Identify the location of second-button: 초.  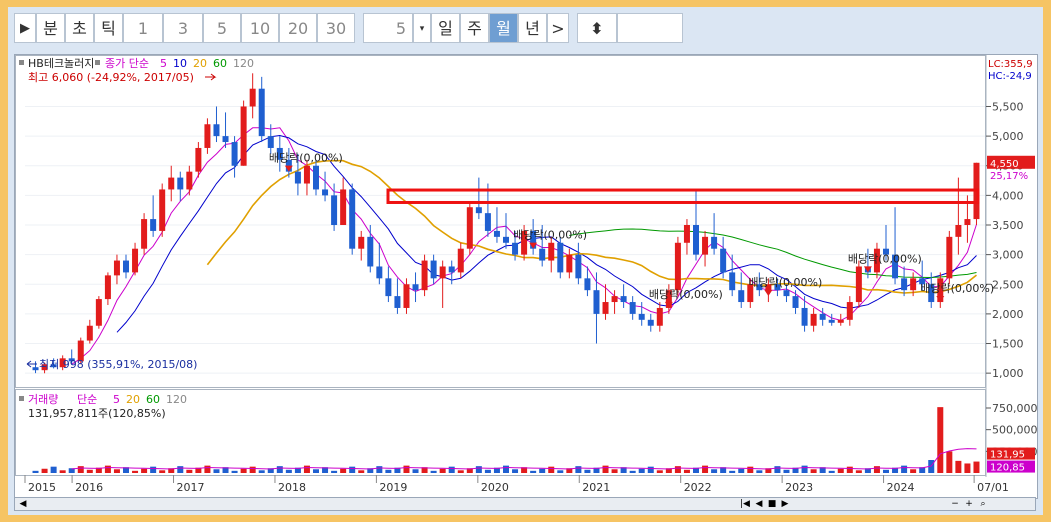
(79, 28).